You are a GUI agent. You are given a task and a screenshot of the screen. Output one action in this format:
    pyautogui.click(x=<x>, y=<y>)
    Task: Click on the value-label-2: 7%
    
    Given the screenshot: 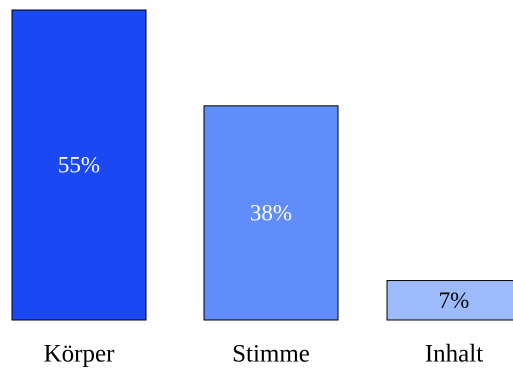 What is the action you would take?
    pyautogui.click(x=454, y=300)
    